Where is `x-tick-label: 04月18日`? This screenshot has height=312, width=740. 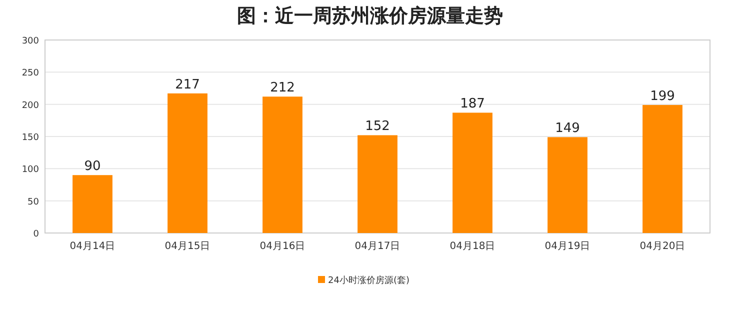
x-tick-label: 04月18日 is located at coordinates (473, 246).